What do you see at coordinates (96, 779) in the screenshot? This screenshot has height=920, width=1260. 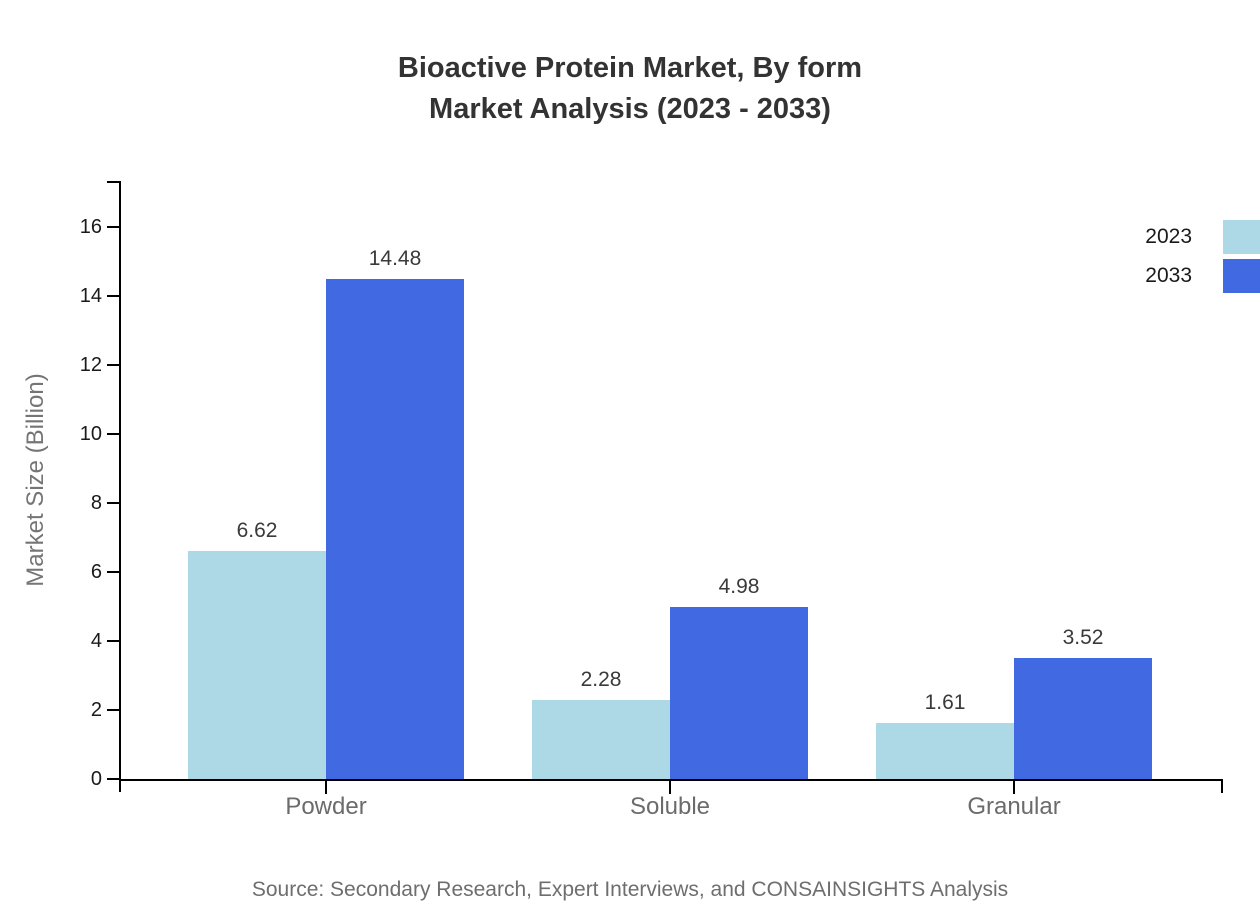 I see `y-tick-label: 0` at bounding box center [96, 779].